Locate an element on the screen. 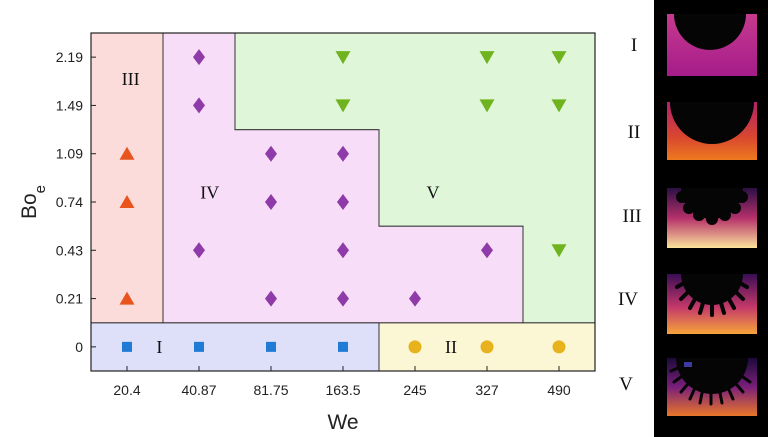 Image resolution: width=768 pixels, height=437 pixels. snapshot-panel-1: I is located at coordinates (694, 45).